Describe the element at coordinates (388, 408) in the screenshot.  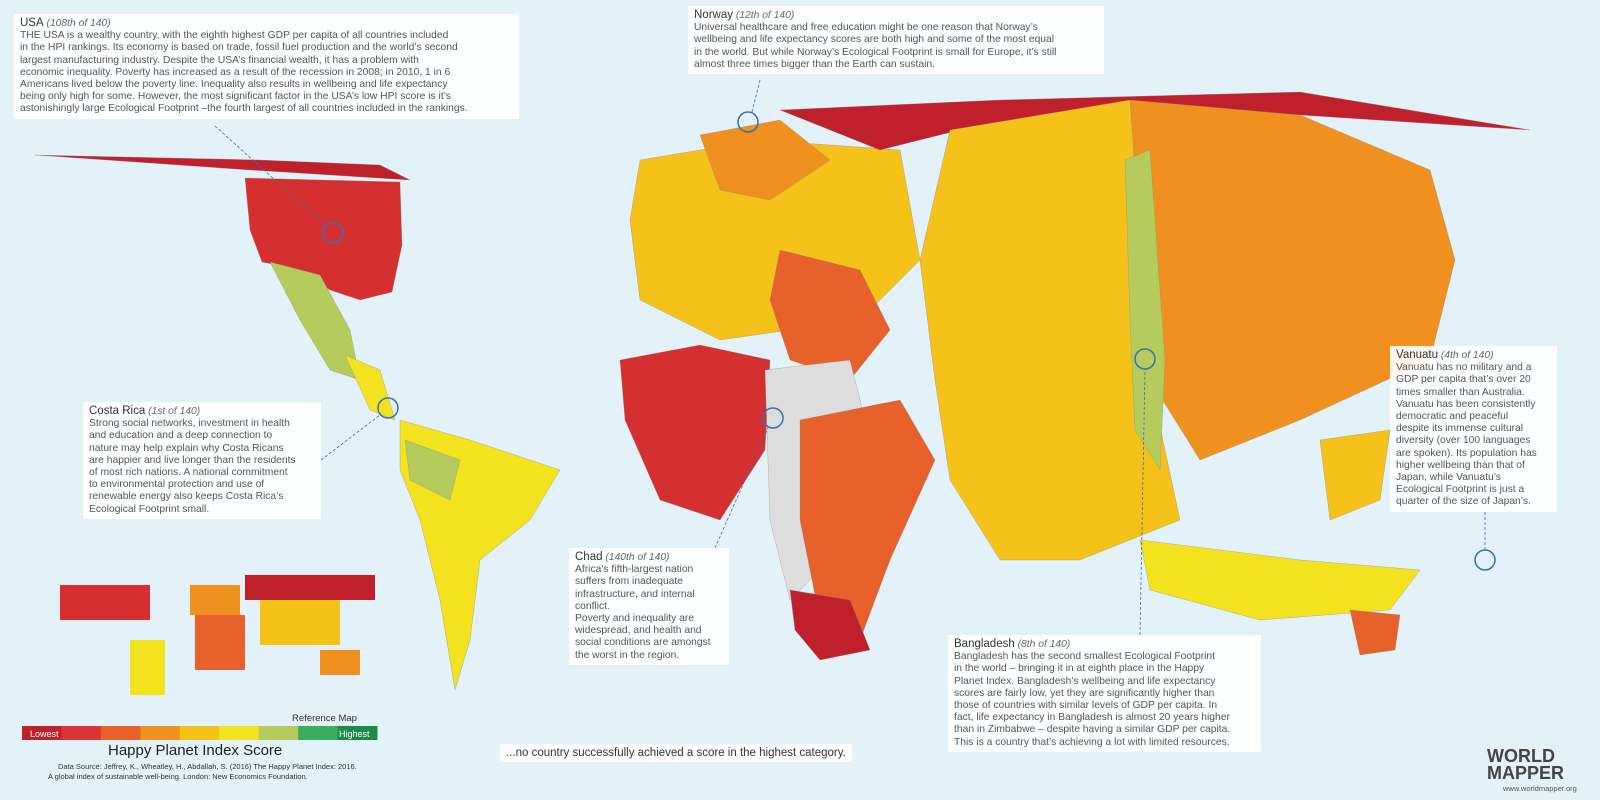
I see `costa-rica-marker` at that location.